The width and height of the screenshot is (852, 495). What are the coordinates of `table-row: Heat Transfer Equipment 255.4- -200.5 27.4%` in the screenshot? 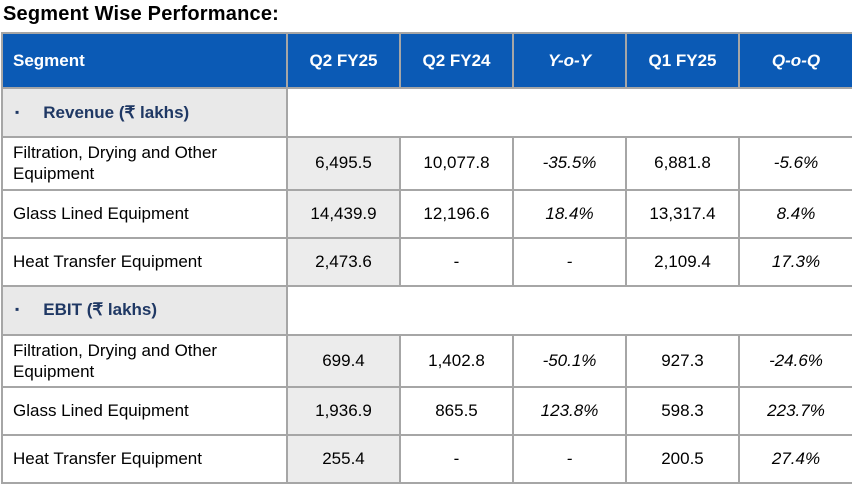 It's located at (426, 459).